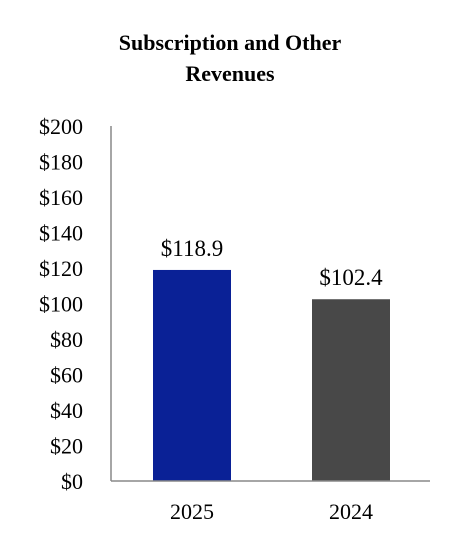  Describe the element at coordinates (61, 268) in the screenshot. I see `y-tick-label: $120` at that location.